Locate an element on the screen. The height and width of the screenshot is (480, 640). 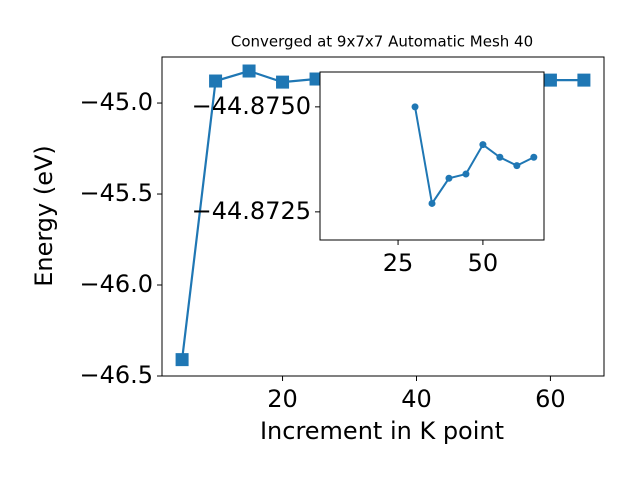
y-tick-label: −45.5 is located at coordinates (116, 193).